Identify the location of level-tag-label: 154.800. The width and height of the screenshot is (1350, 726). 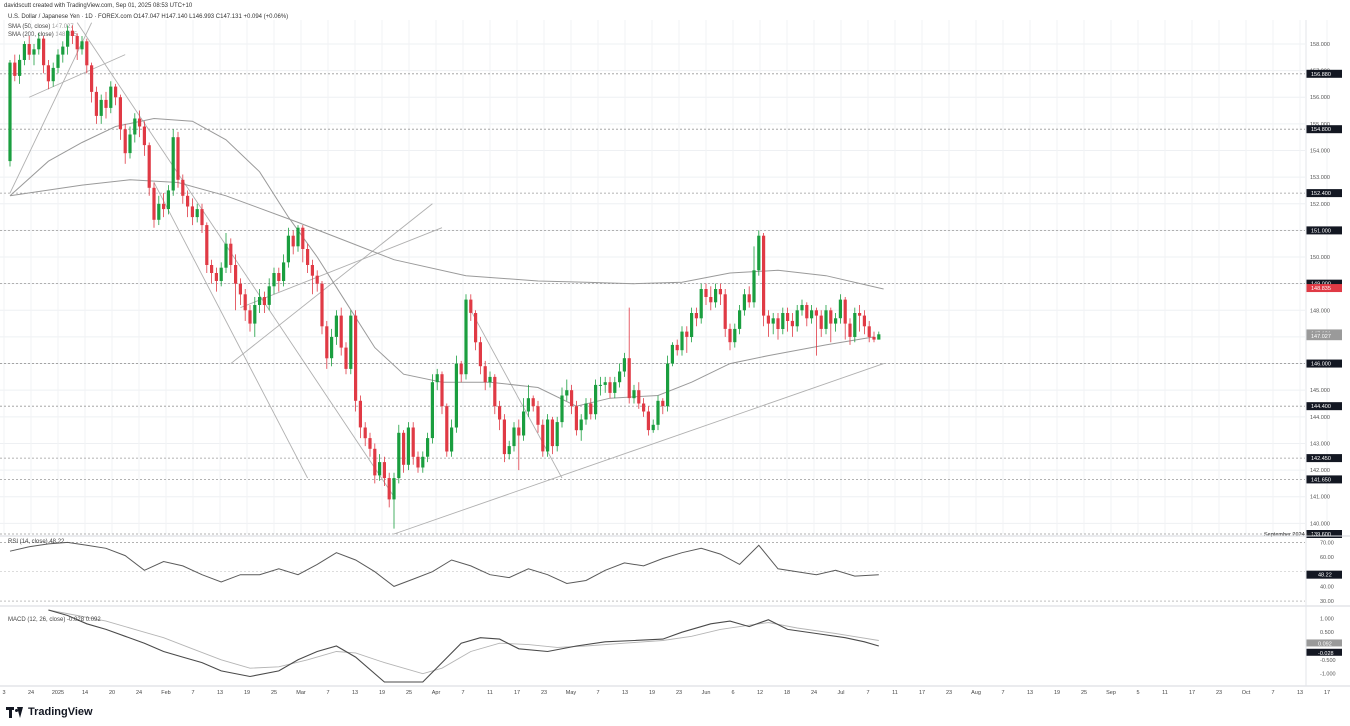
(1321, 130).